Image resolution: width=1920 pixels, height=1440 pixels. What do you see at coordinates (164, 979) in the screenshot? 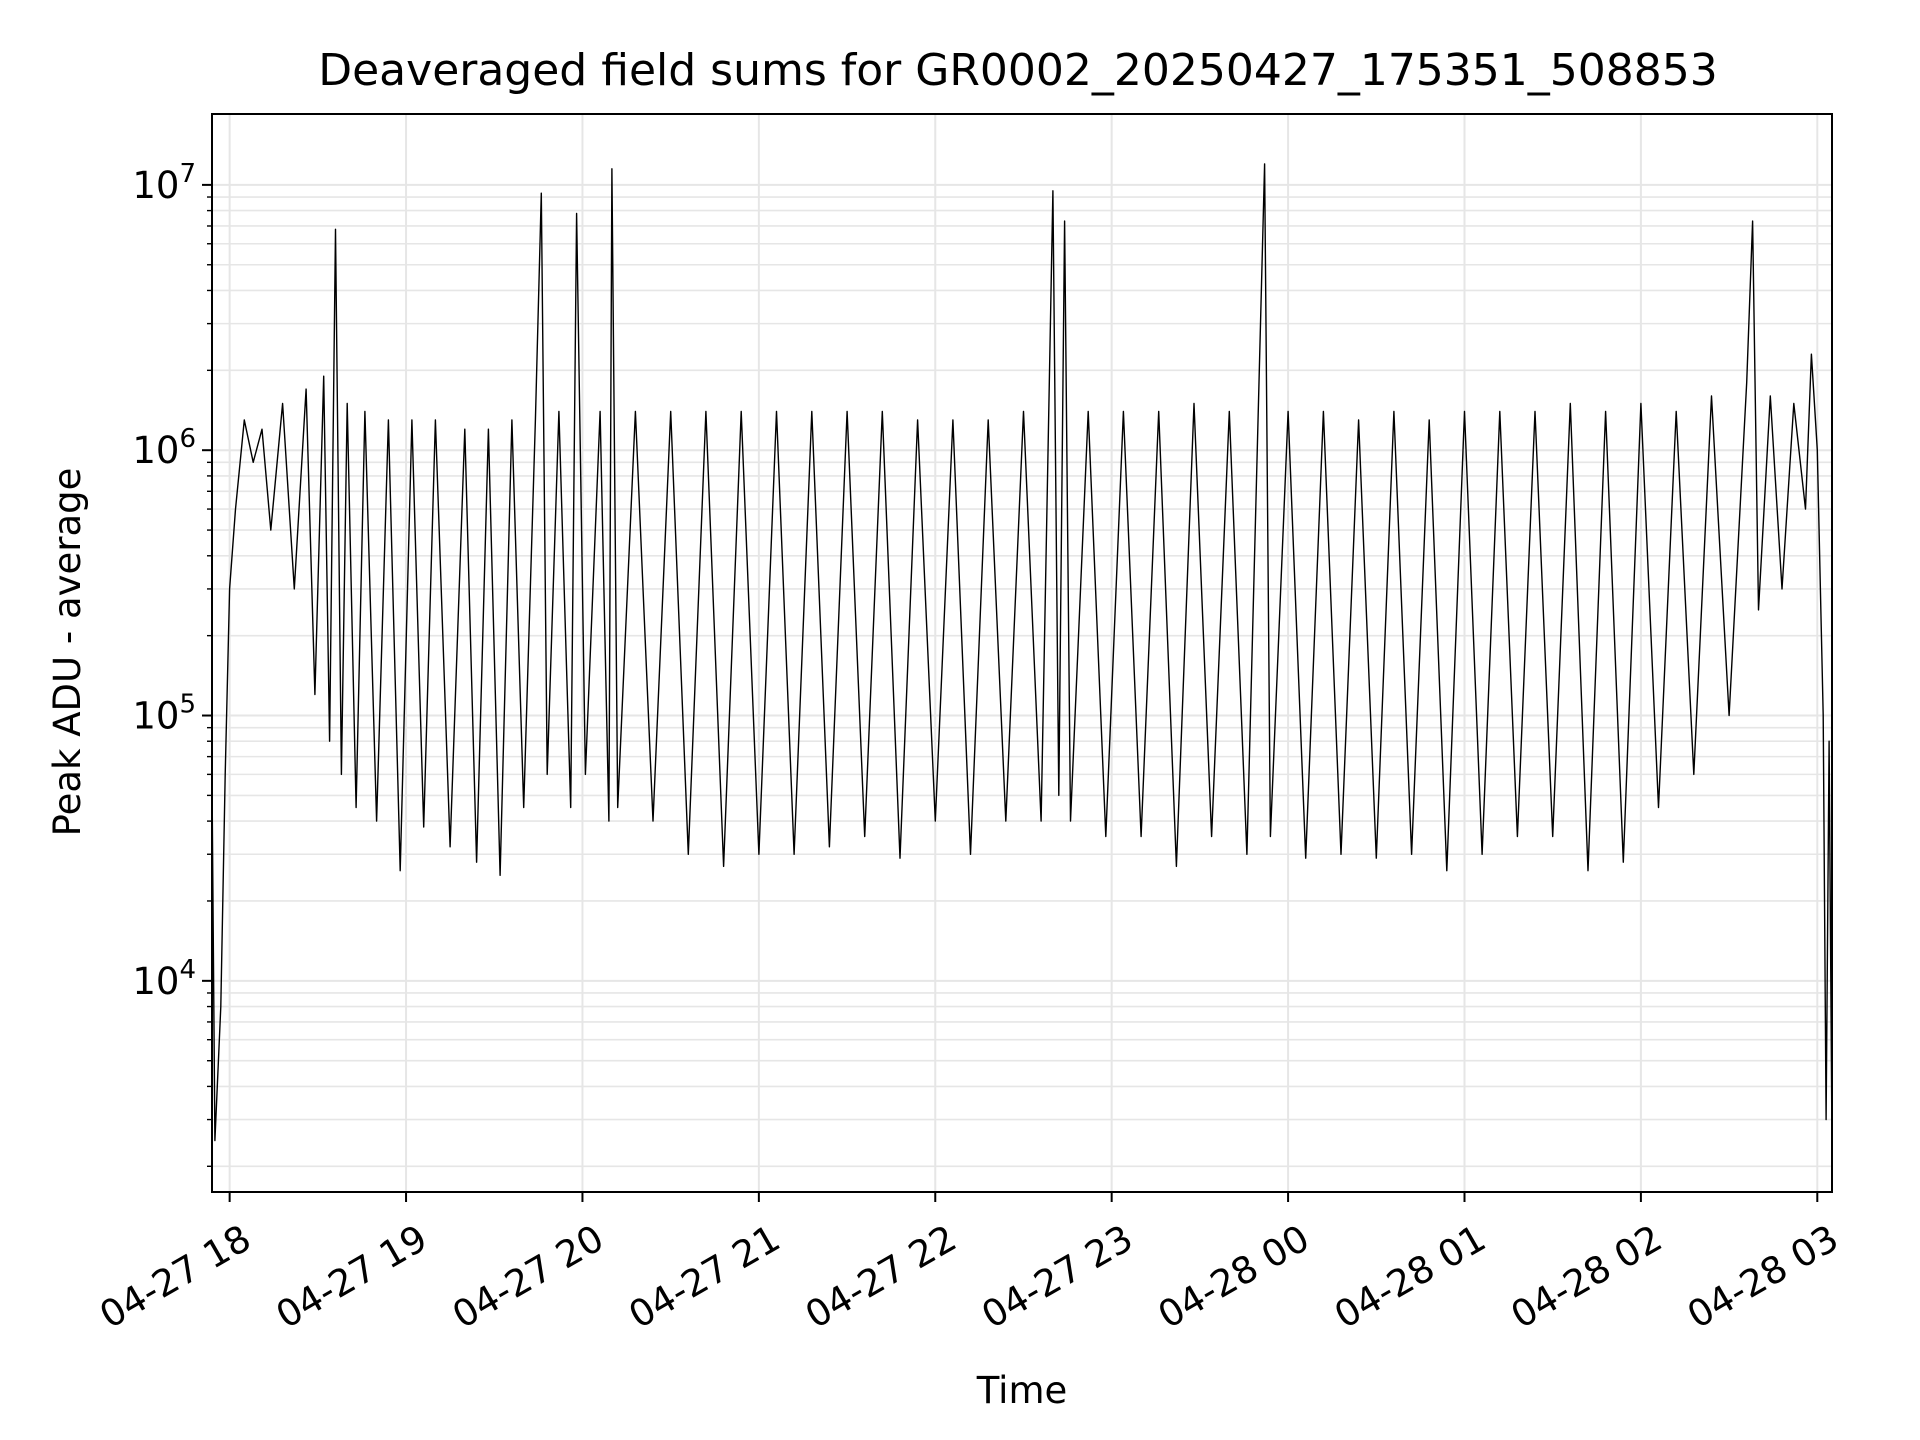
I see `y-tick-label: 104` at bounding box center [164, 979].